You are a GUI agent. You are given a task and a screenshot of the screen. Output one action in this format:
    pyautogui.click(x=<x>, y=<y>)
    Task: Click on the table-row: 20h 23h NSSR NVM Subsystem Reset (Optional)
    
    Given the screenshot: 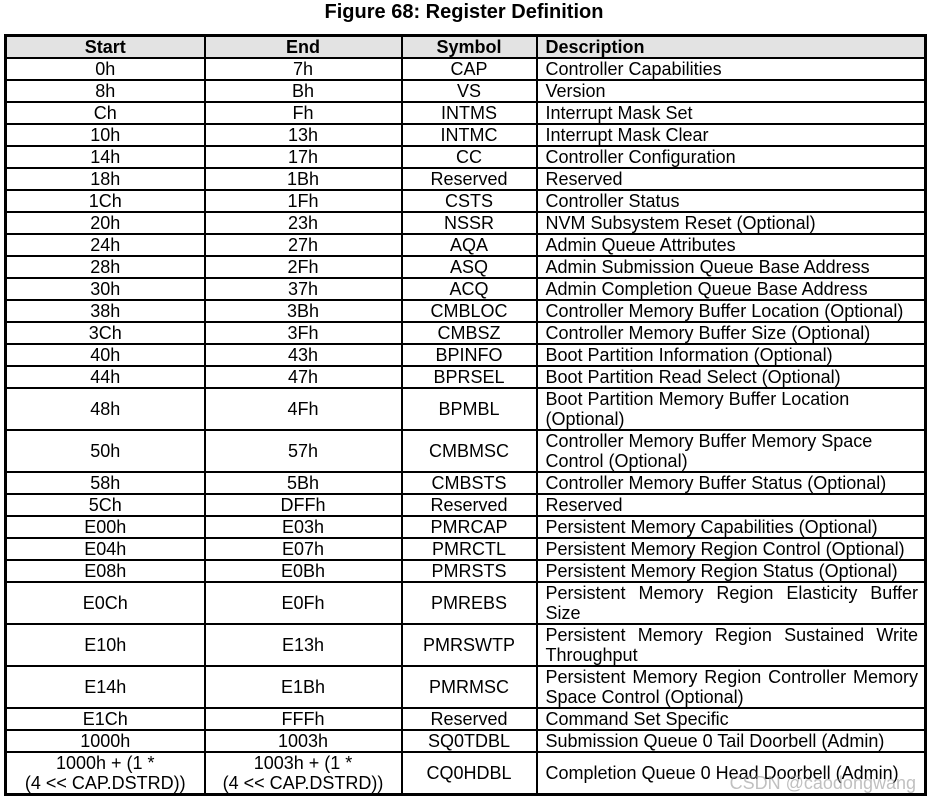 What is the action you would take?
    pyautogui.click(x=465, y=223)
    